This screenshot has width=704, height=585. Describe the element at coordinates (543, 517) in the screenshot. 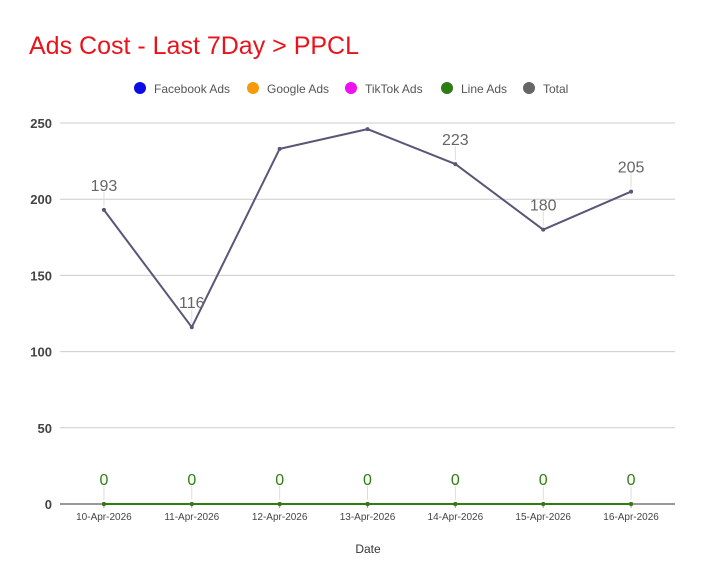

I see `x-tick-label: 15-Apr-2026` at that location.